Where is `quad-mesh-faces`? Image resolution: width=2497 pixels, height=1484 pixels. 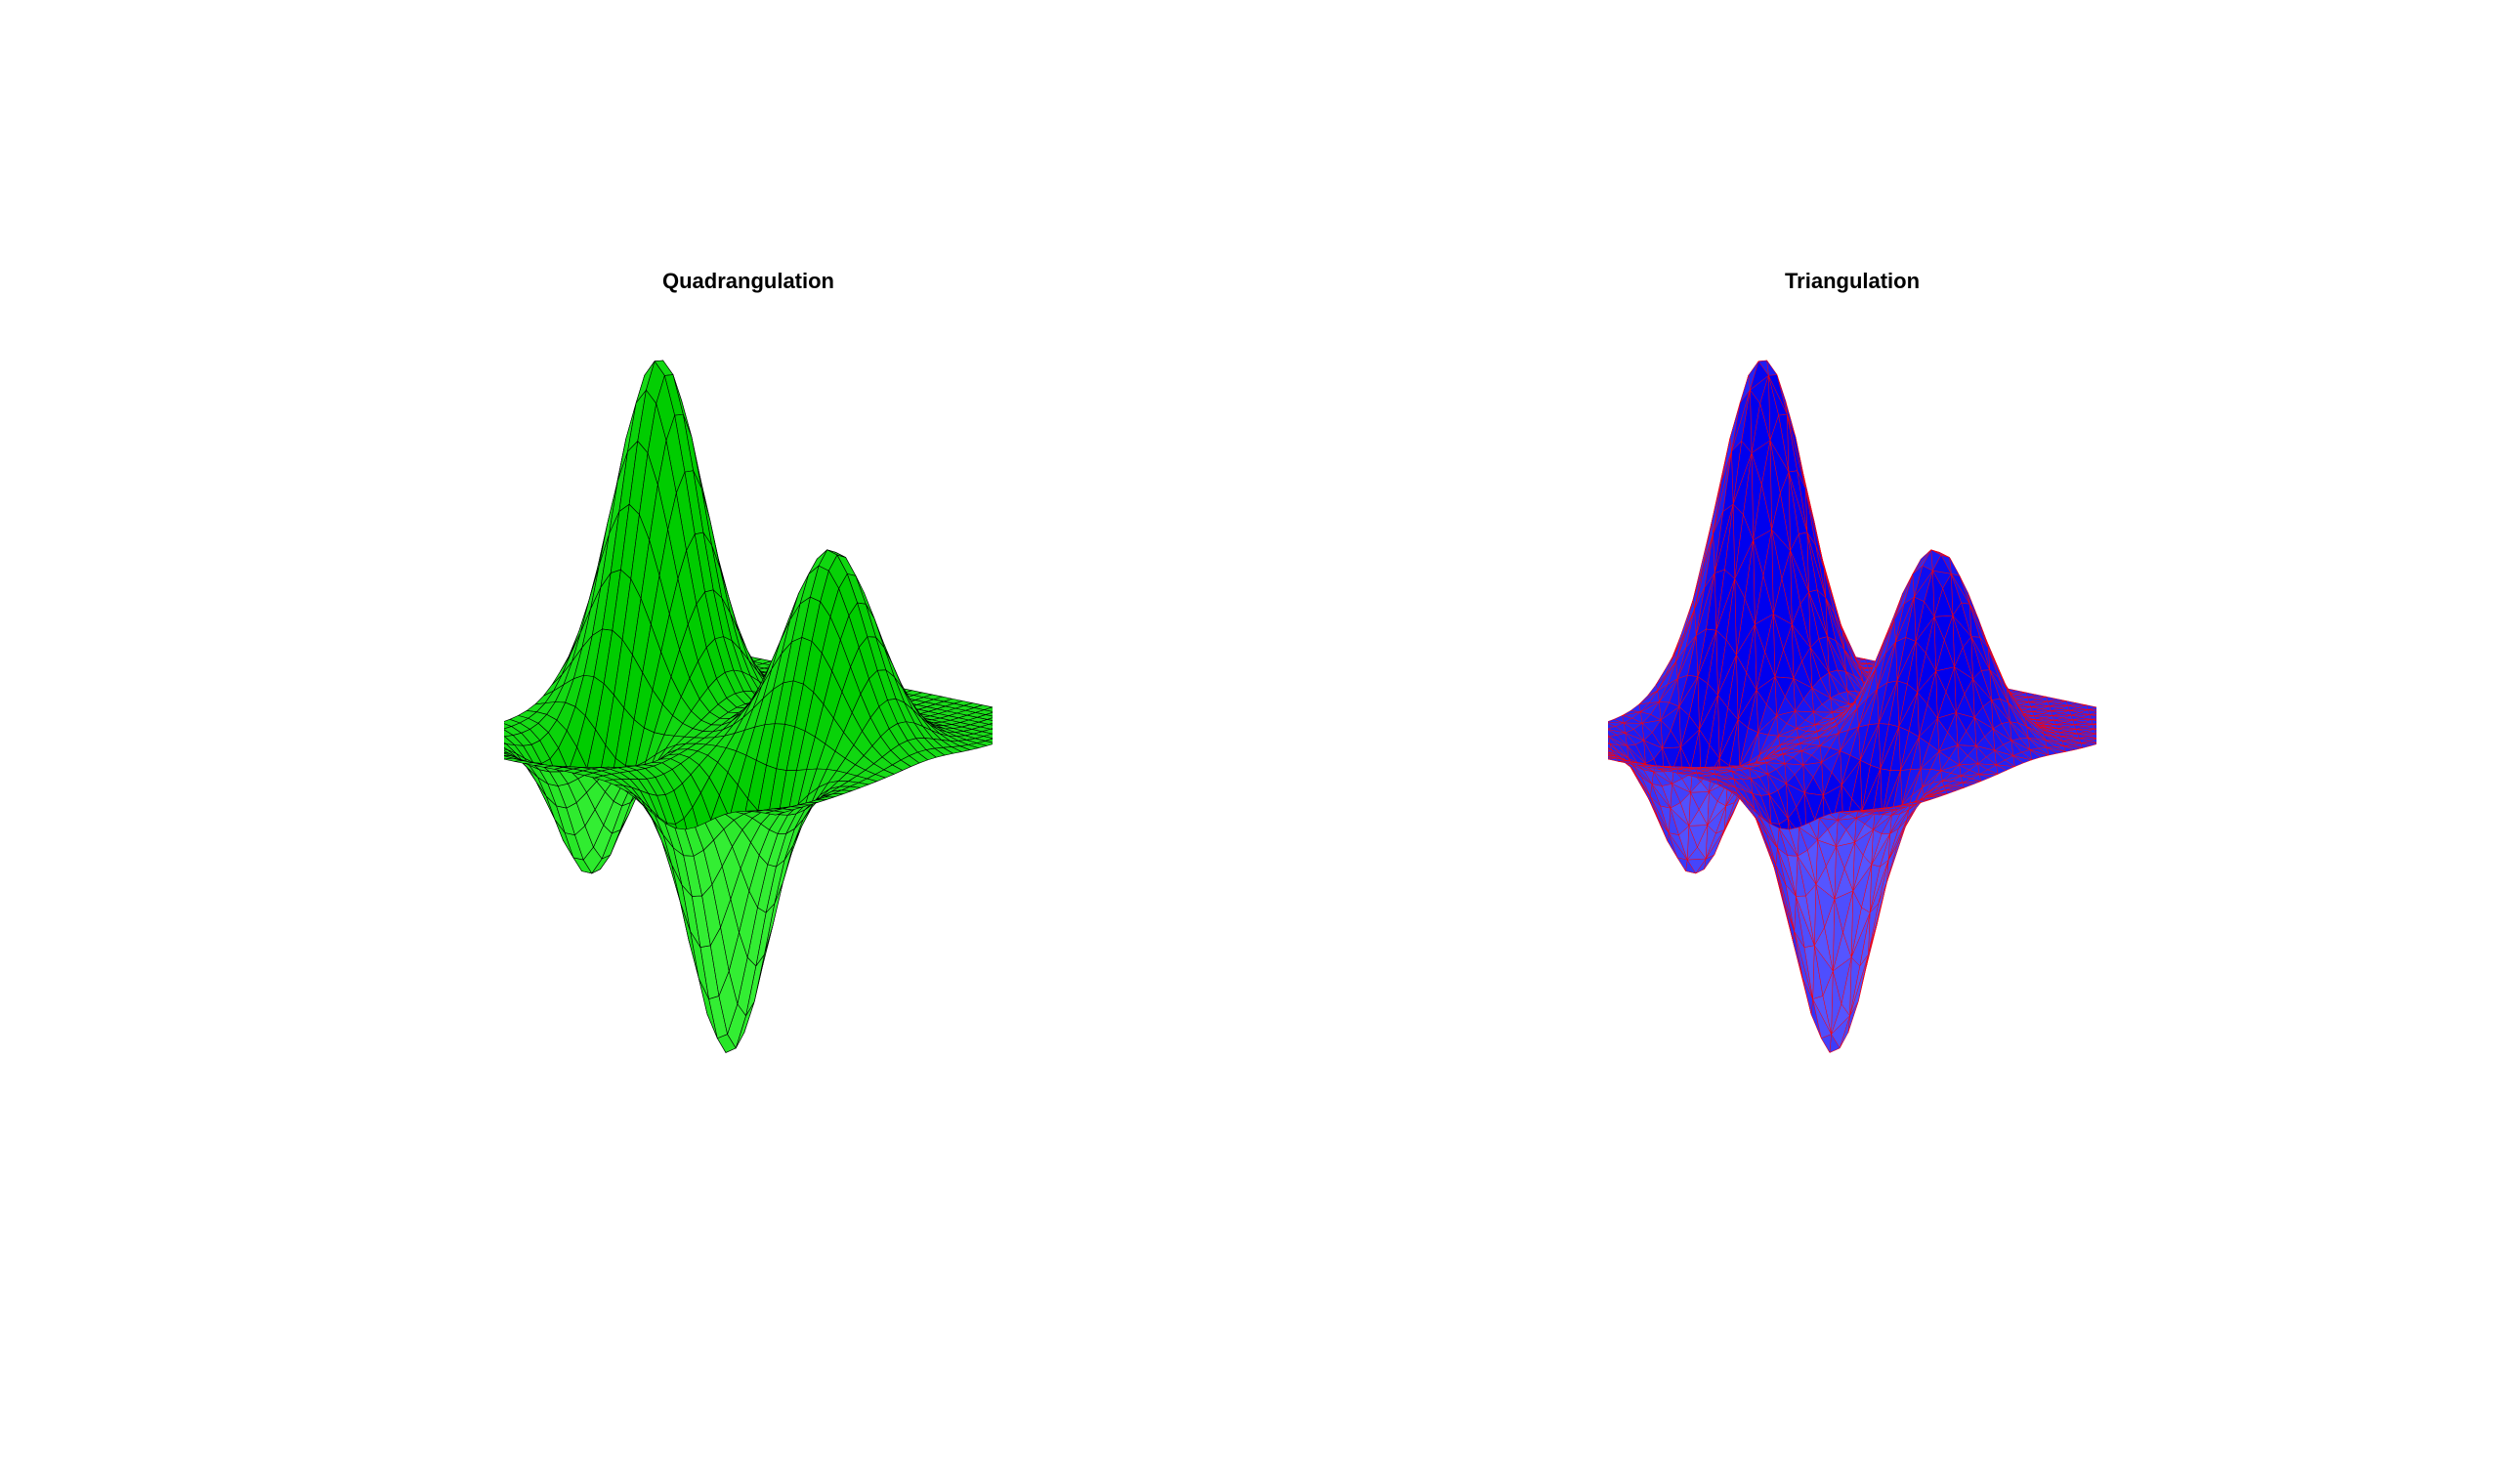 quad-mesh-faces is located at coordinates (749, 706).